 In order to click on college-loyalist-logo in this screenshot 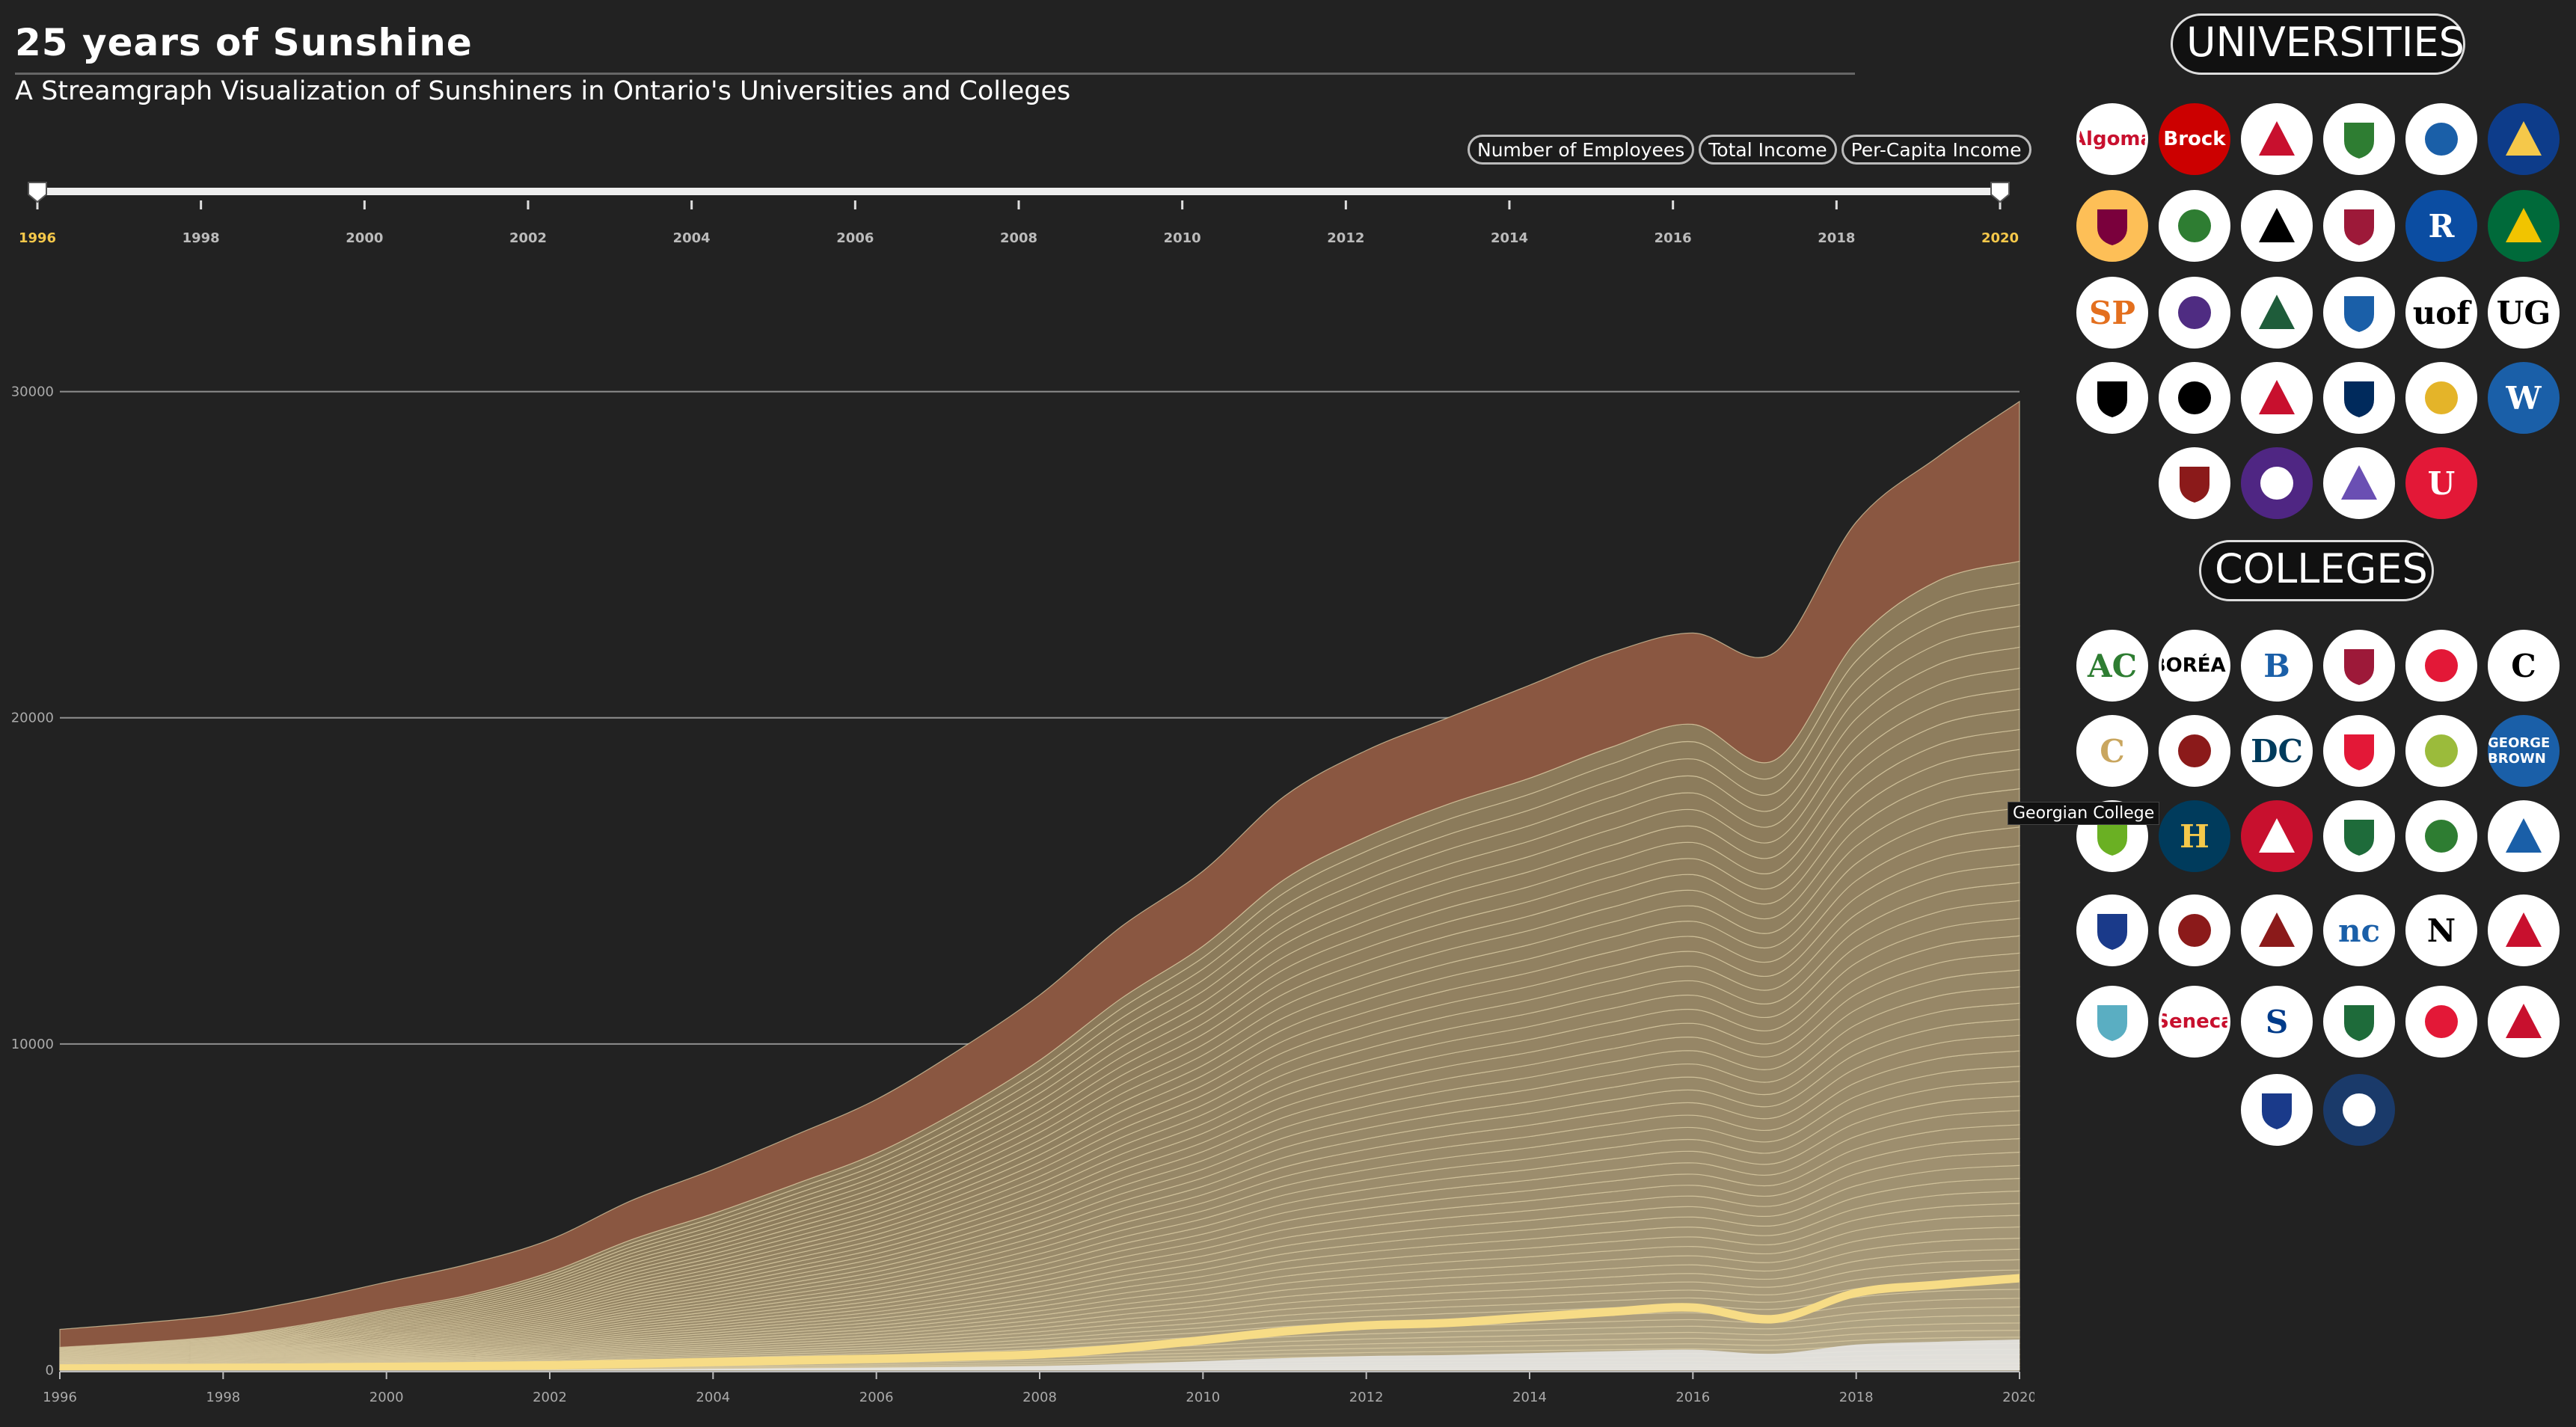, I will do `click(2441, 836)`.